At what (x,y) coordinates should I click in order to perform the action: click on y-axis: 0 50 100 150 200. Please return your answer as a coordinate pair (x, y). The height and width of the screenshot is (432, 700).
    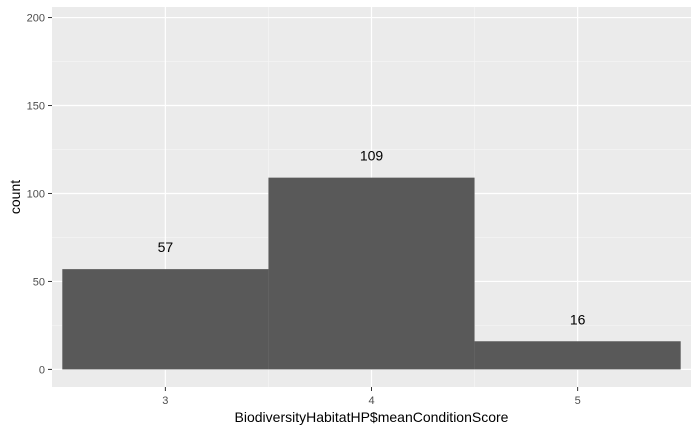
    Looking at the image, I should click on (39, 194).